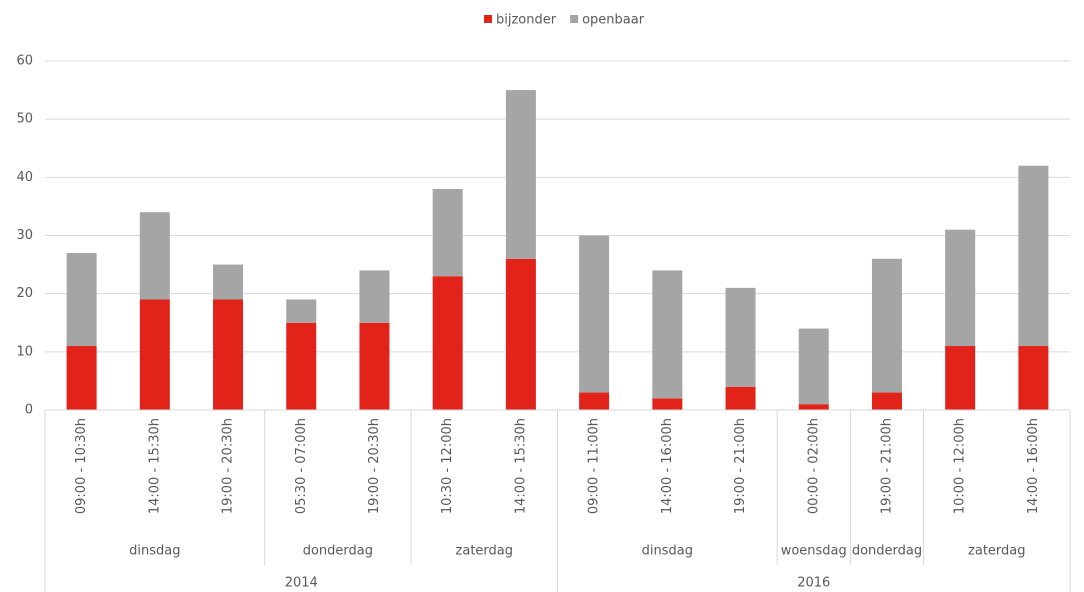 This screenshot has width=1084, height=592. Describe the element at coordinates (24, 61) in the screenshot. I see `y-tick-label: 60` at that location.